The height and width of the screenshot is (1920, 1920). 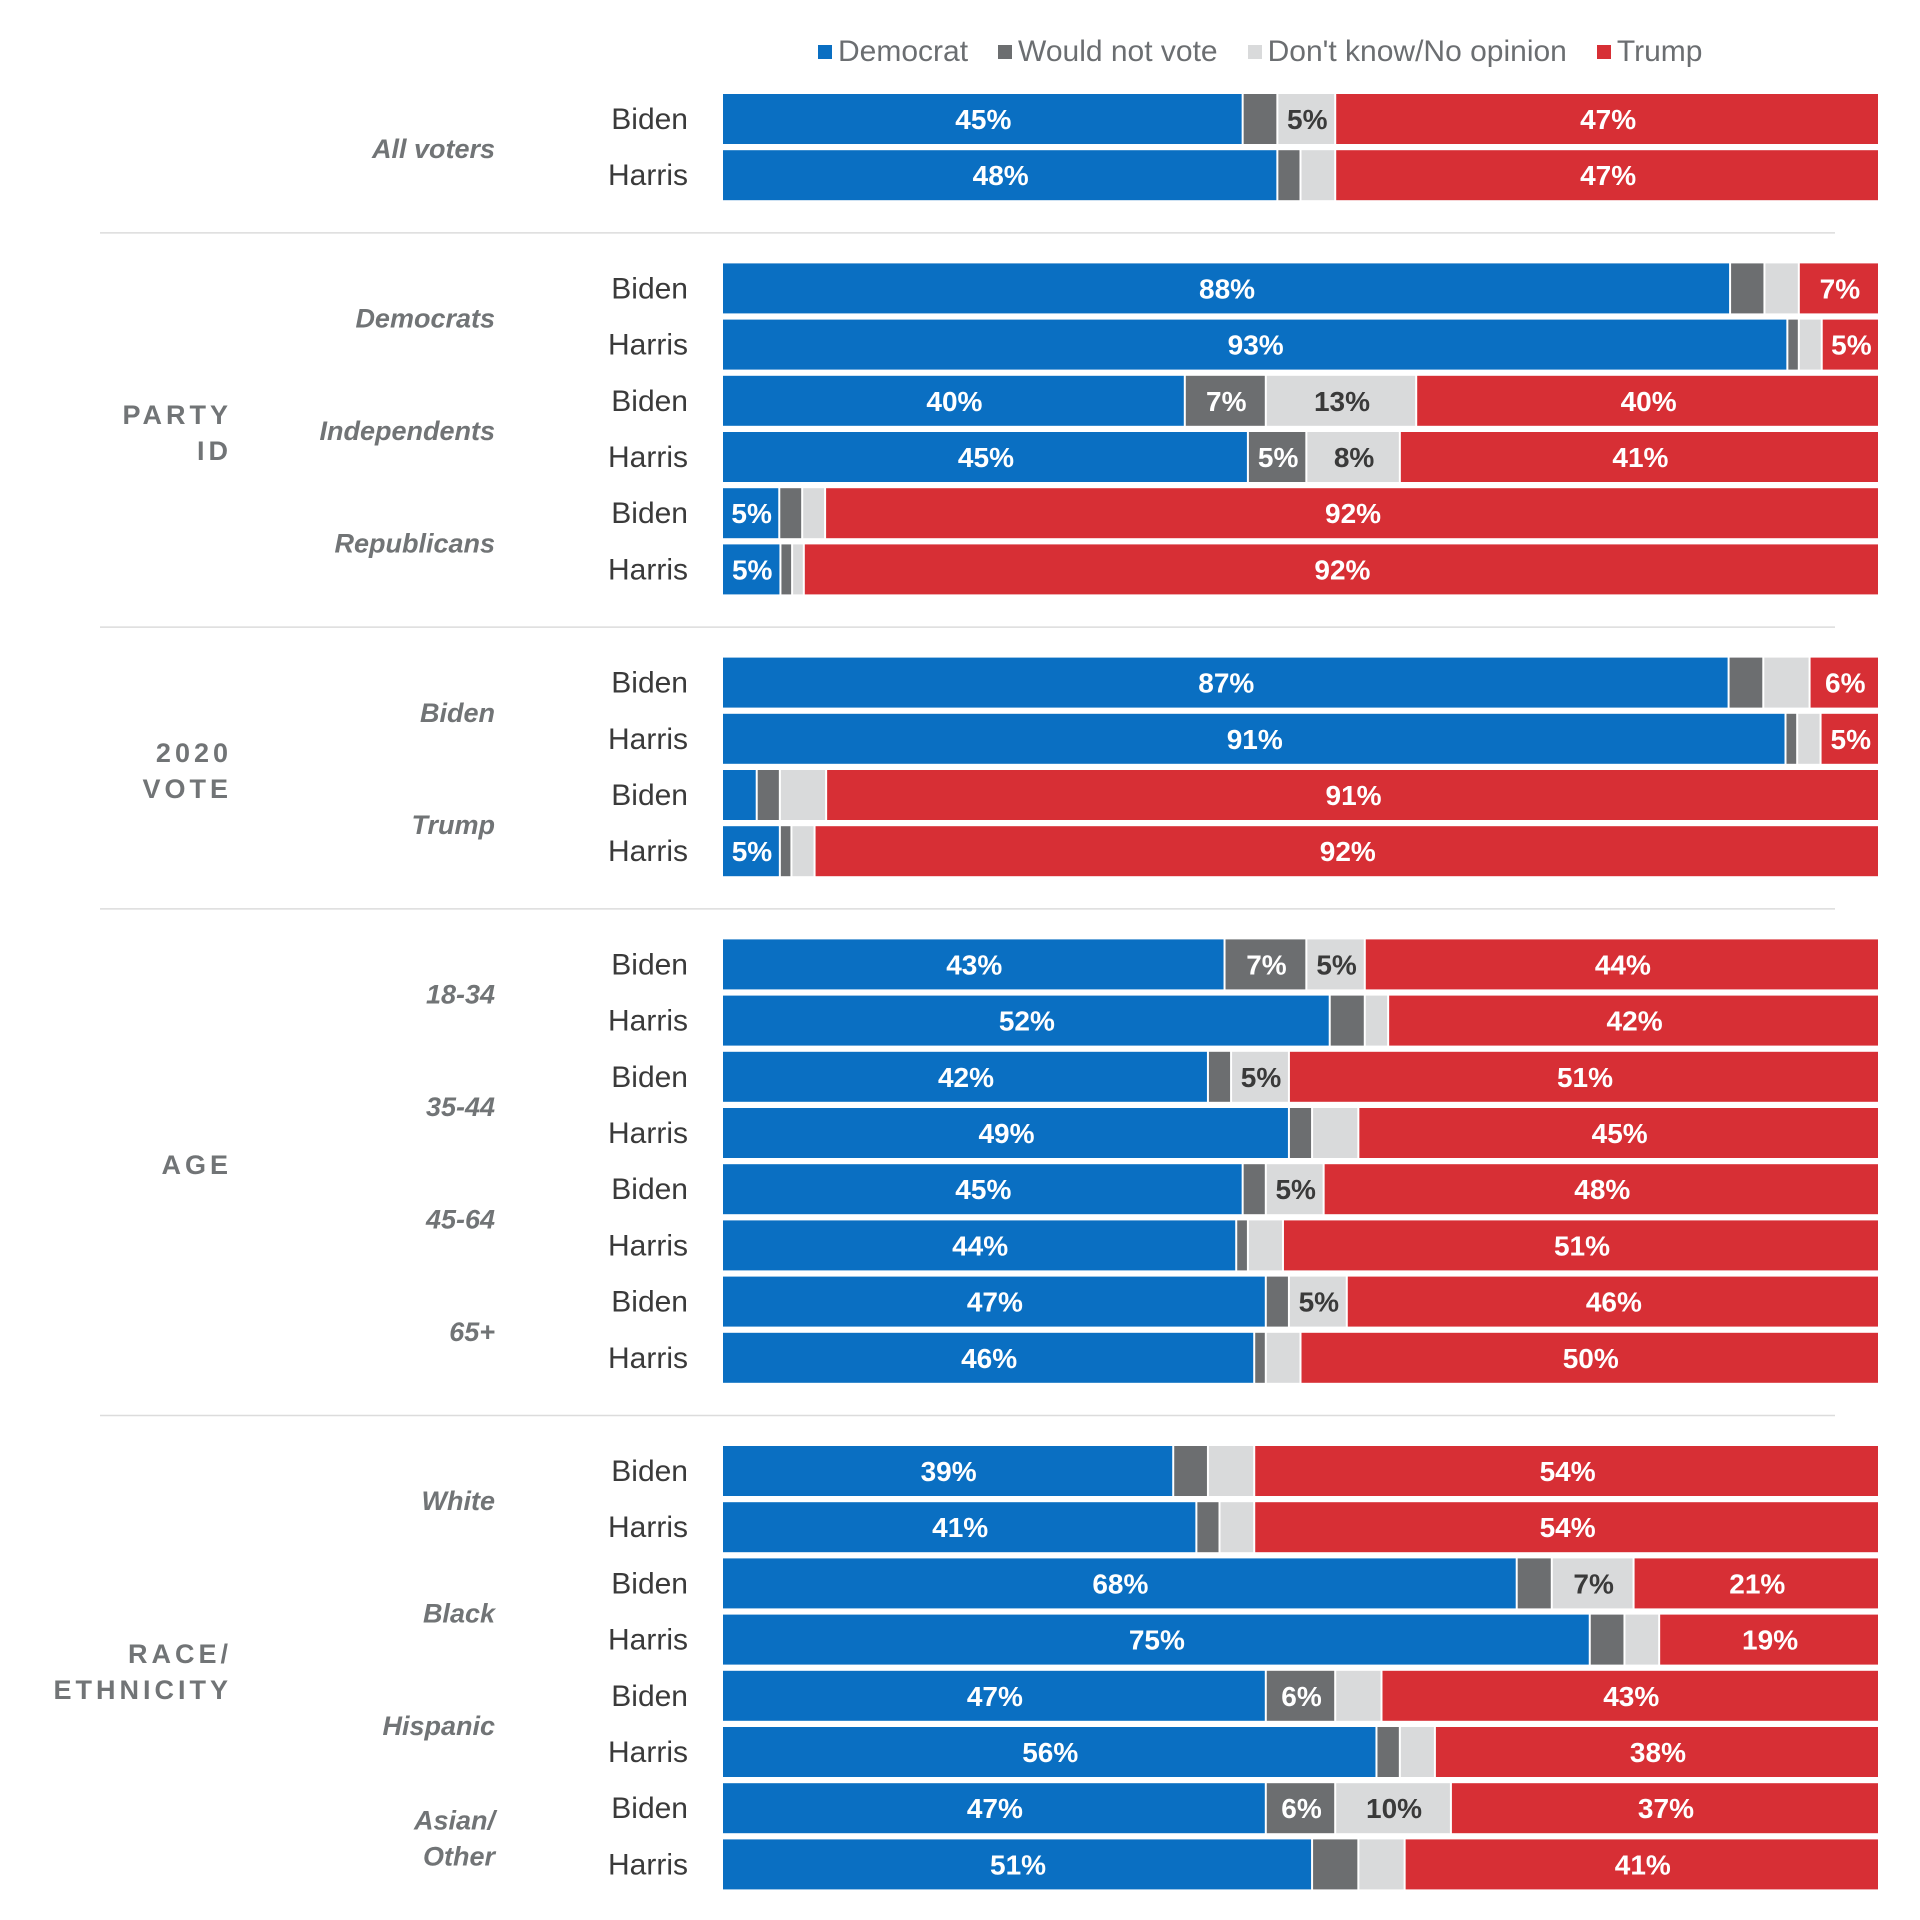 What do you see at coordinates (803, 795) in the screenshot?
I see `bar-segment-dk-trump-biden` at bounding box center [803, 795].